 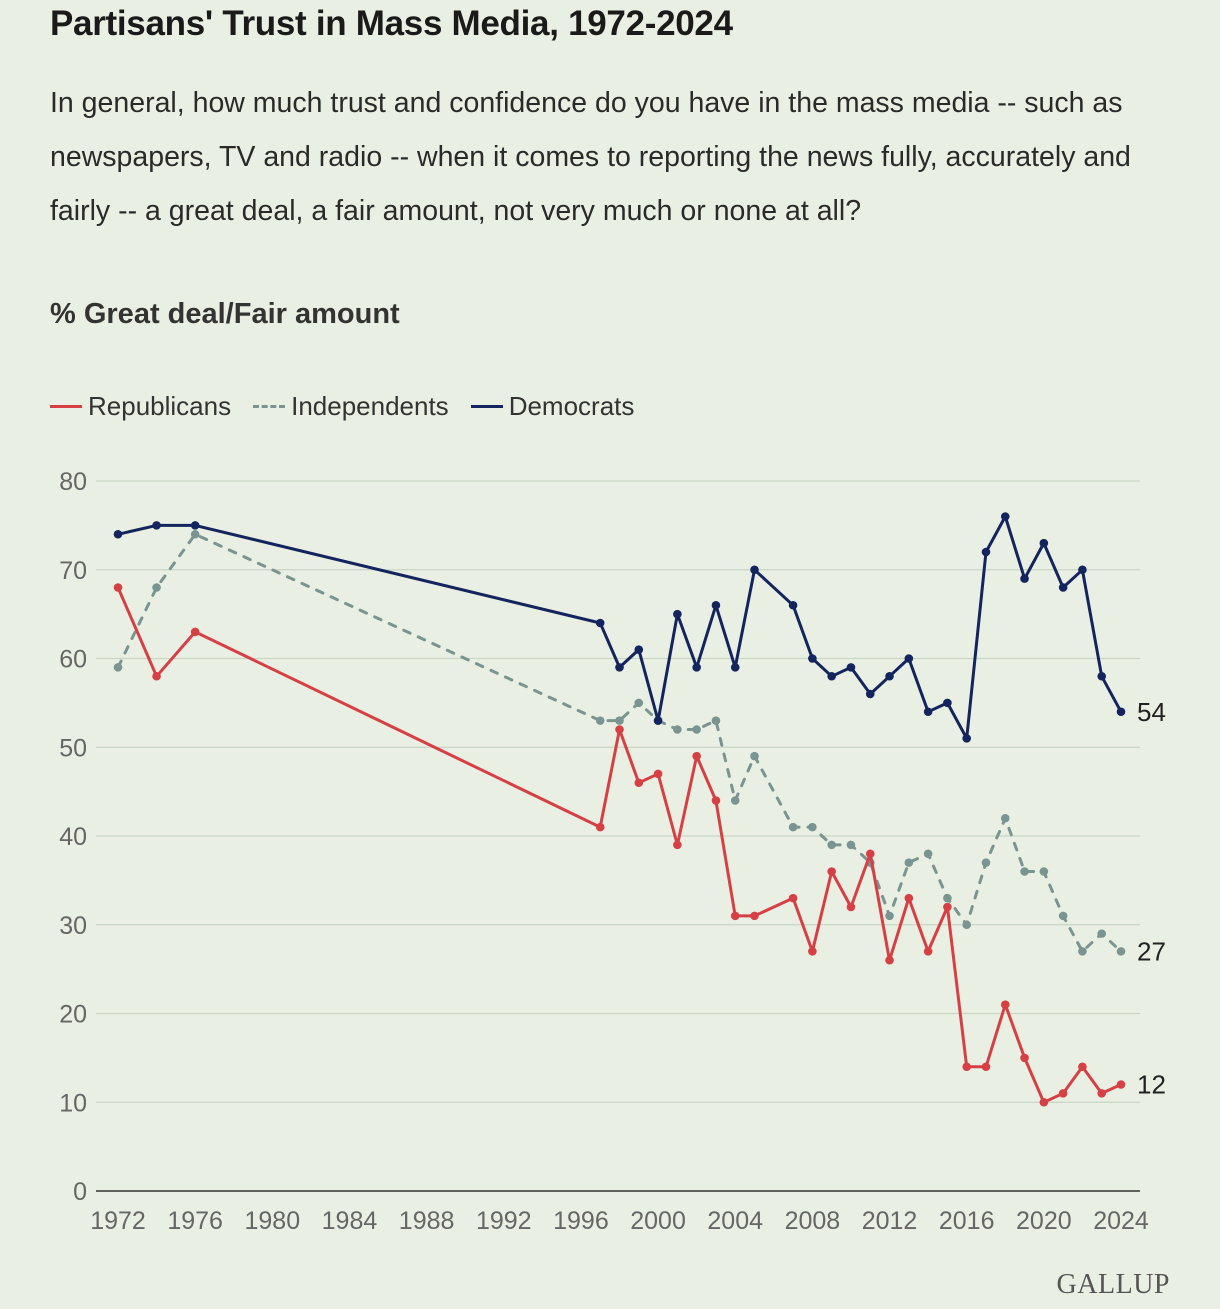 What do you see at coordinates (967, 1221) in the screenshot?
I see `x-tick-label: 2016` at bounding box center [967, 1221].